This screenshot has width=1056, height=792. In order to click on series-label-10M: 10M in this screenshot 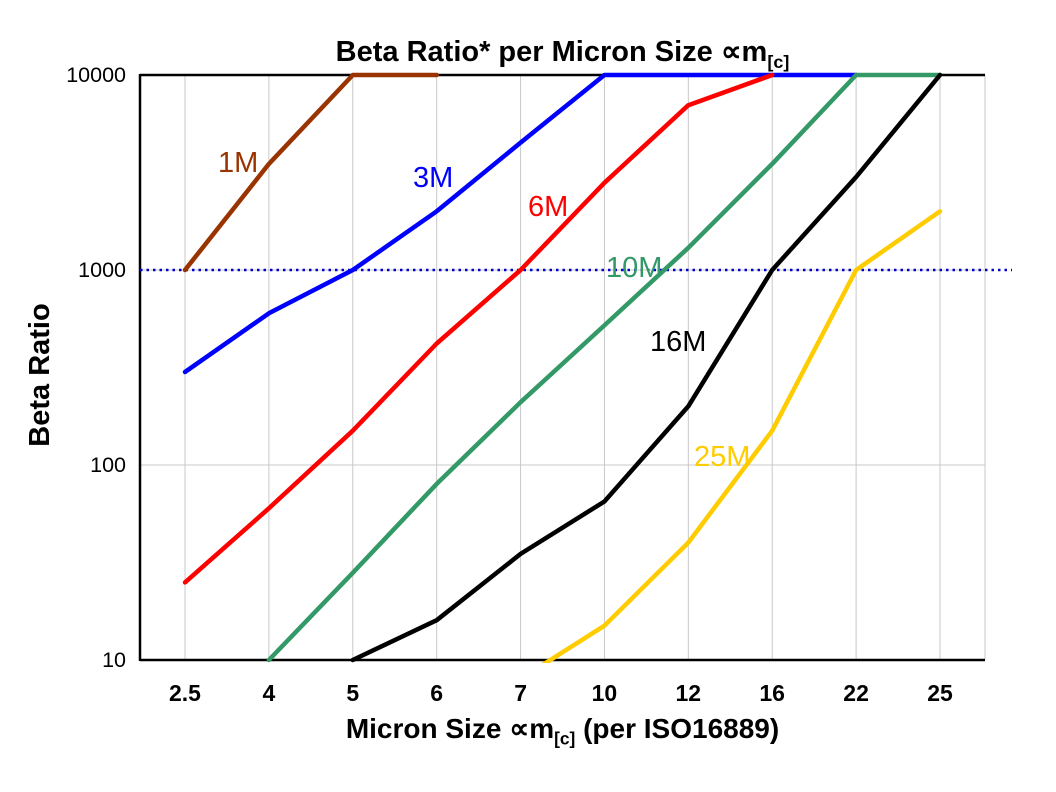, I will do `click(634, 268)`.